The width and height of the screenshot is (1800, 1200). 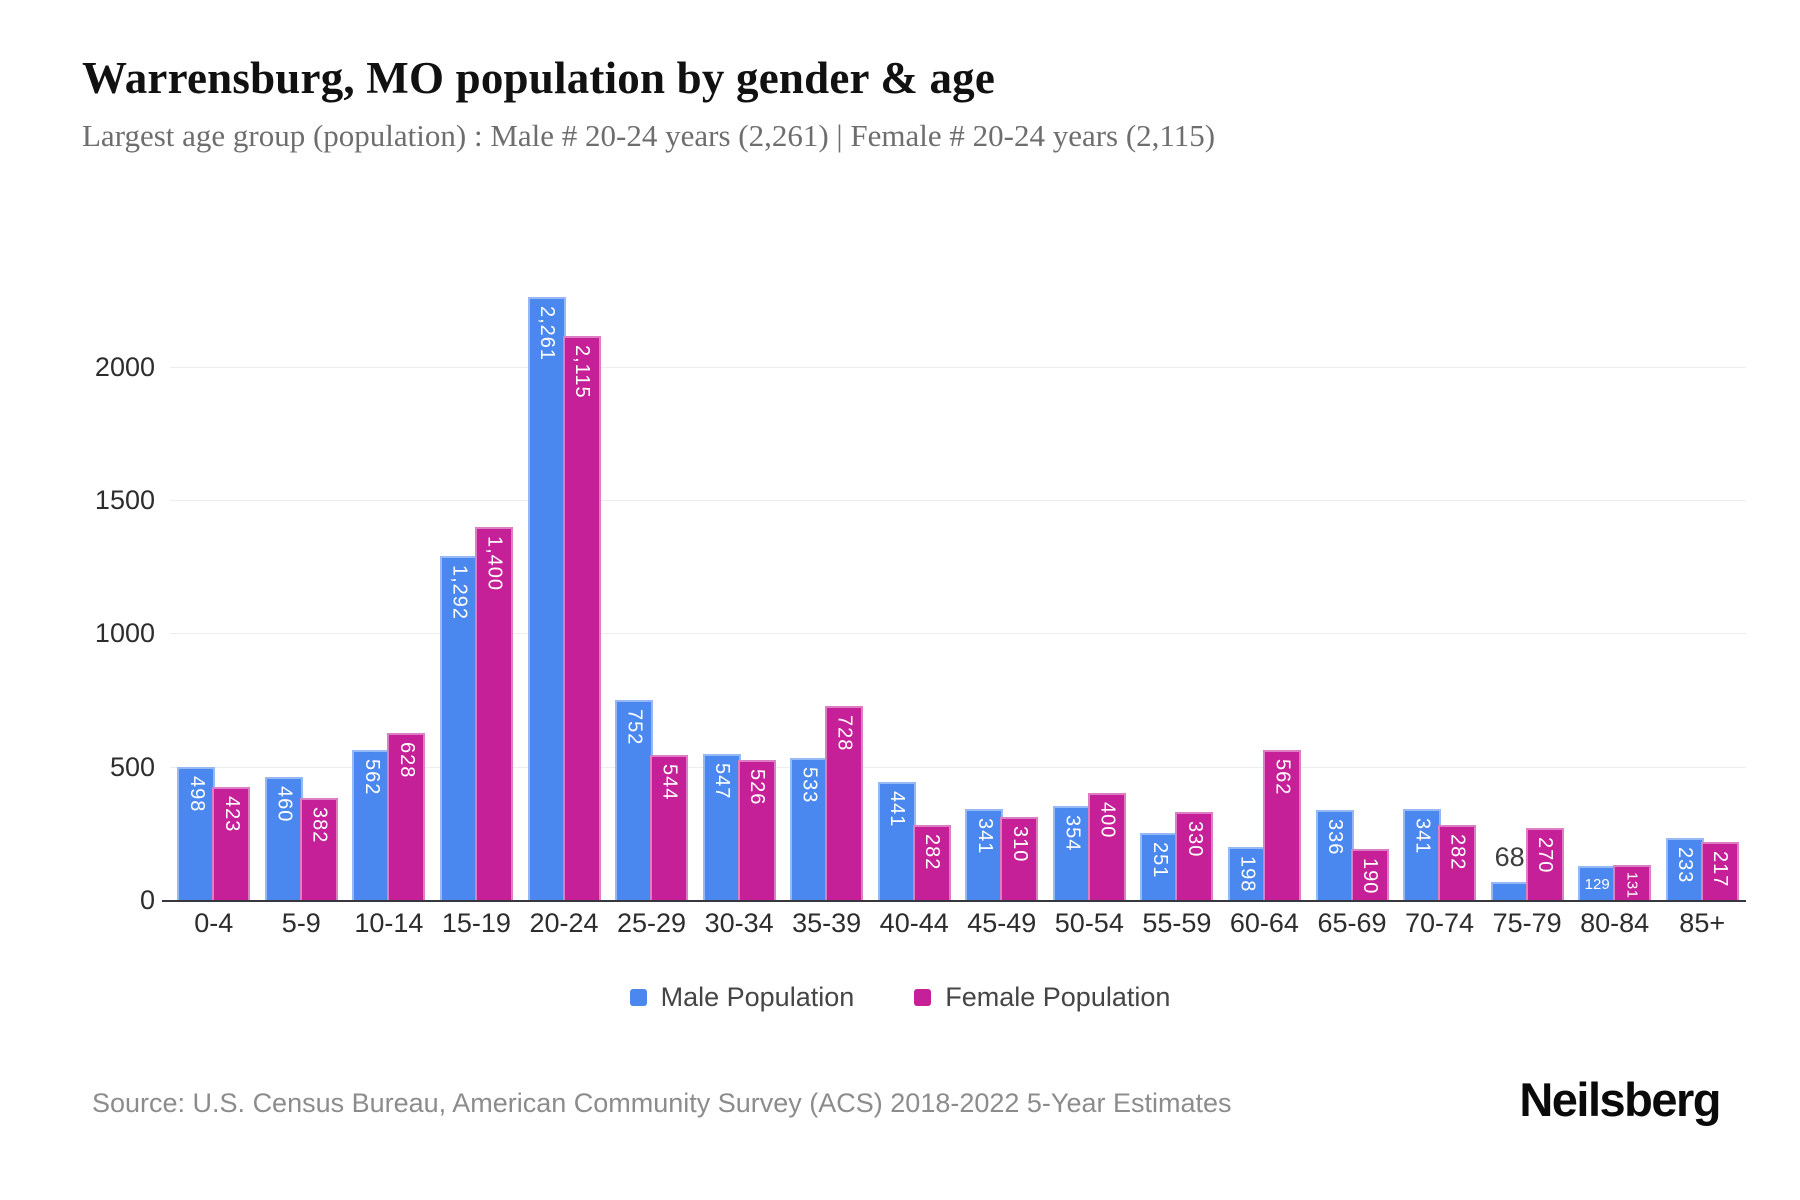 What do you see at coordinates (1615, 923) in the screenshot?
I see `x-axis-tick-label: 80-84` at bounding box center [1615, 923].